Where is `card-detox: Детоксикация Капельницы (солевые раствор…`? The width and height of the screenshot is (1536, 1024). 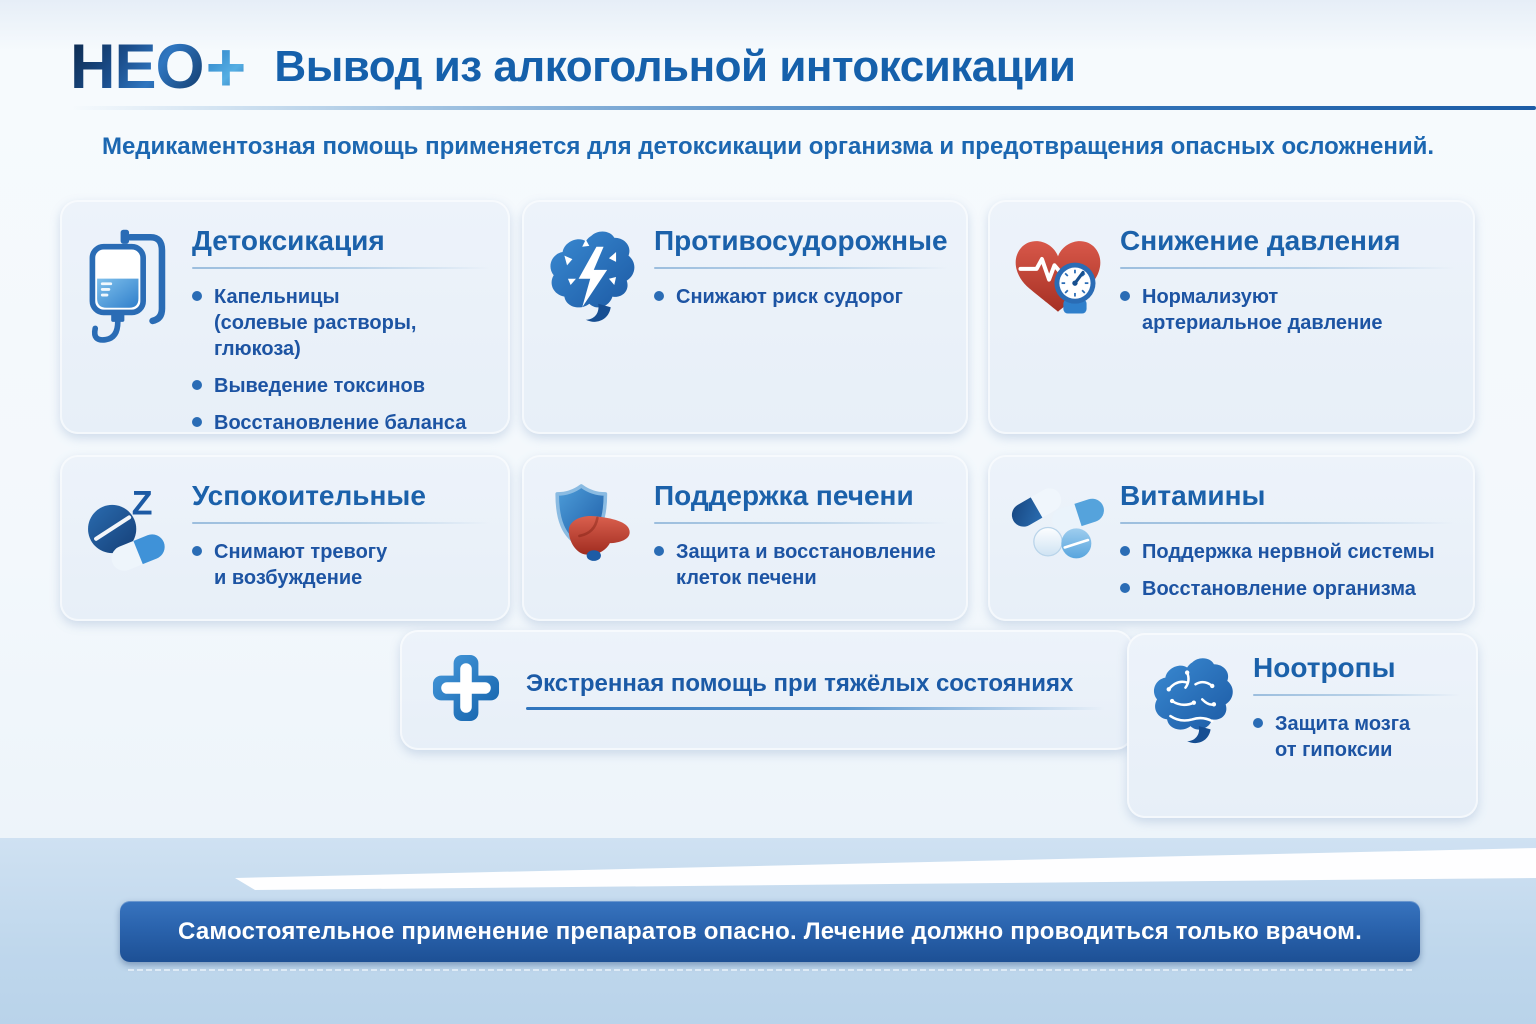
card-detox: Детоксикация Капельницы (солевые раствор… is located at coordinates (285, 317).